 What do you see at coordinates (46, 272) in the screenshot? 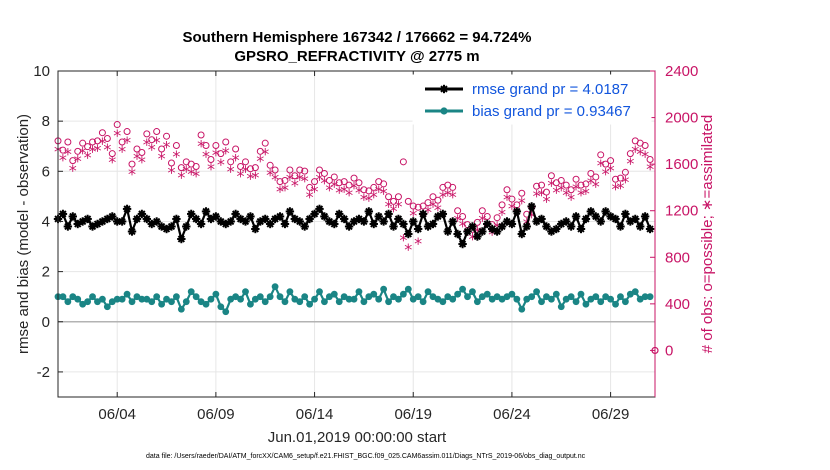
I see `y-tick-label: 2` at bounding box center [46, 272].